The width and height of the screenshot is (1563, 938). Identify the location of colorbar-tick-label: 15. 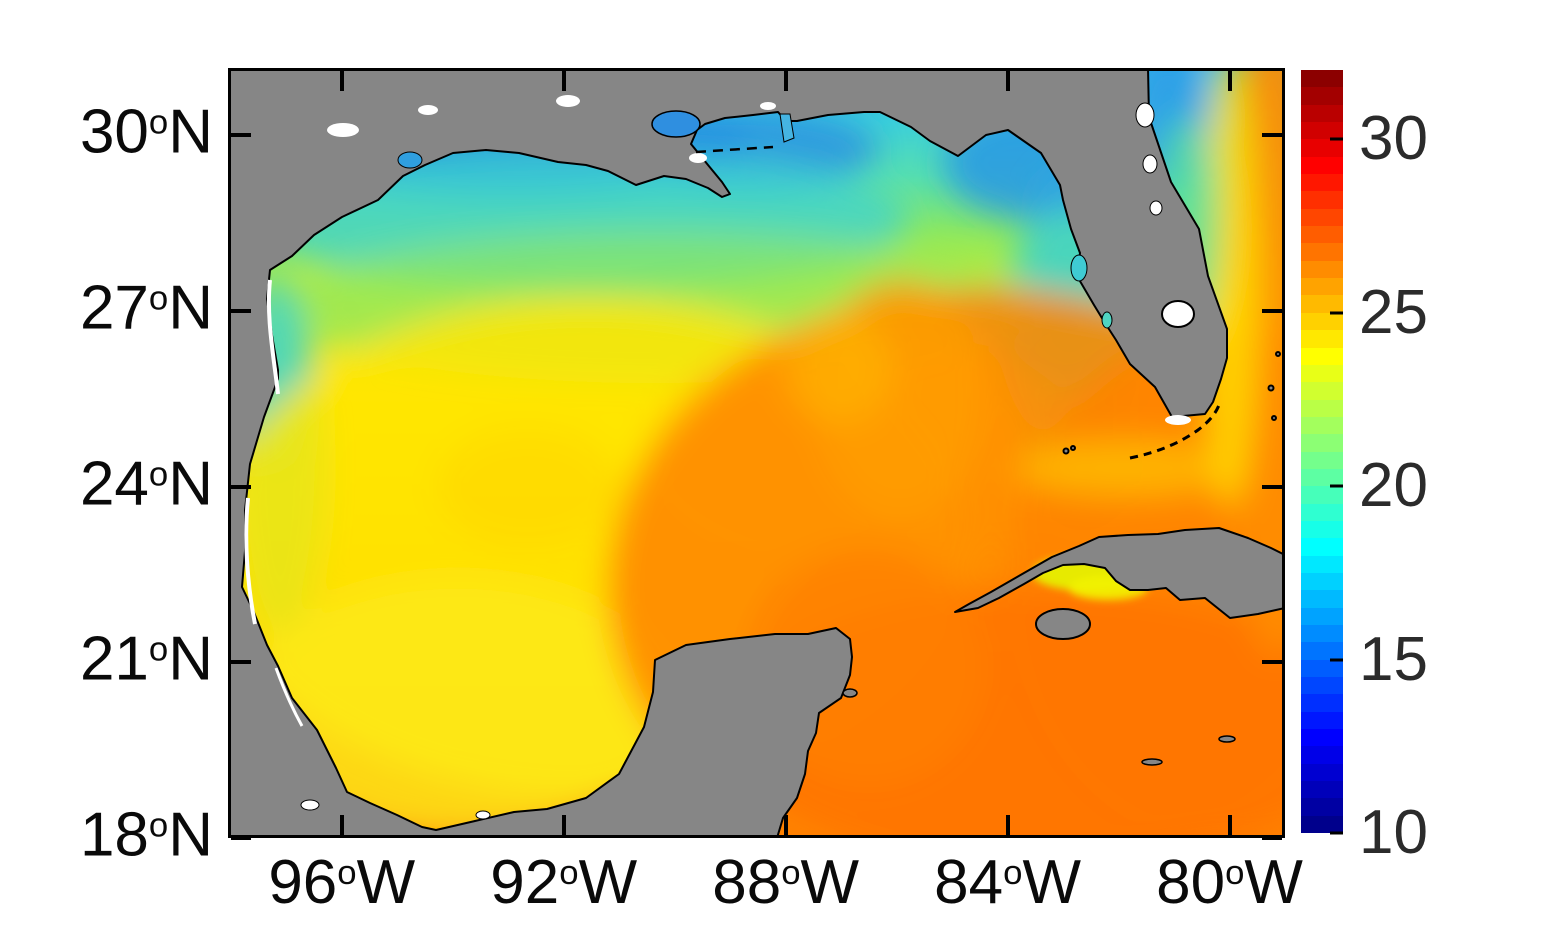
(1393, 659).